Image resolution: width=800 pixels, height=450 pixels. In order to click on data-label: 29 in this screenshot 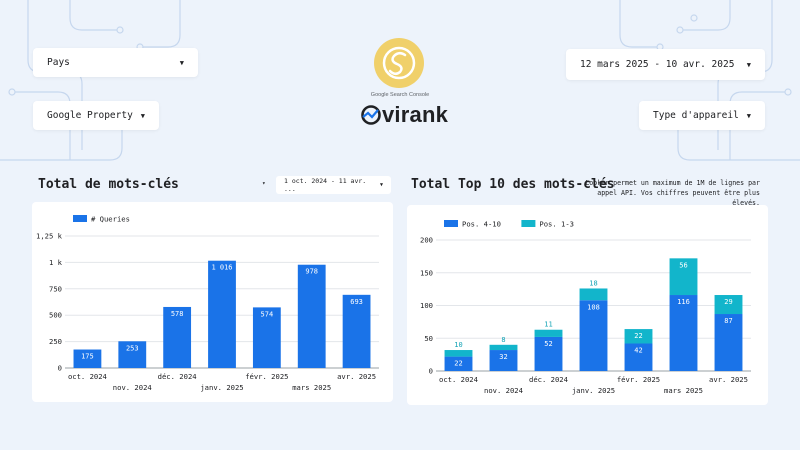, I will do `click(728, 302)`.